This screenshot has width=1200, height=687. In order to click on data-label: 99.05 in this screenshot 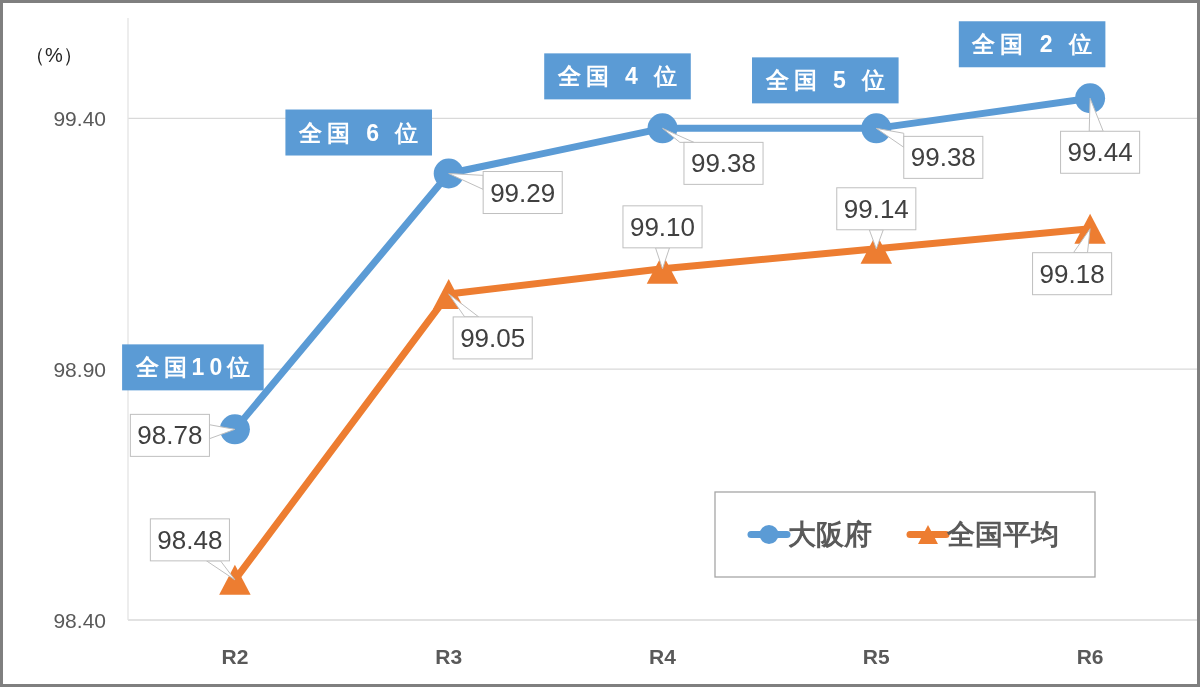, I will do `click(493, 337)`.